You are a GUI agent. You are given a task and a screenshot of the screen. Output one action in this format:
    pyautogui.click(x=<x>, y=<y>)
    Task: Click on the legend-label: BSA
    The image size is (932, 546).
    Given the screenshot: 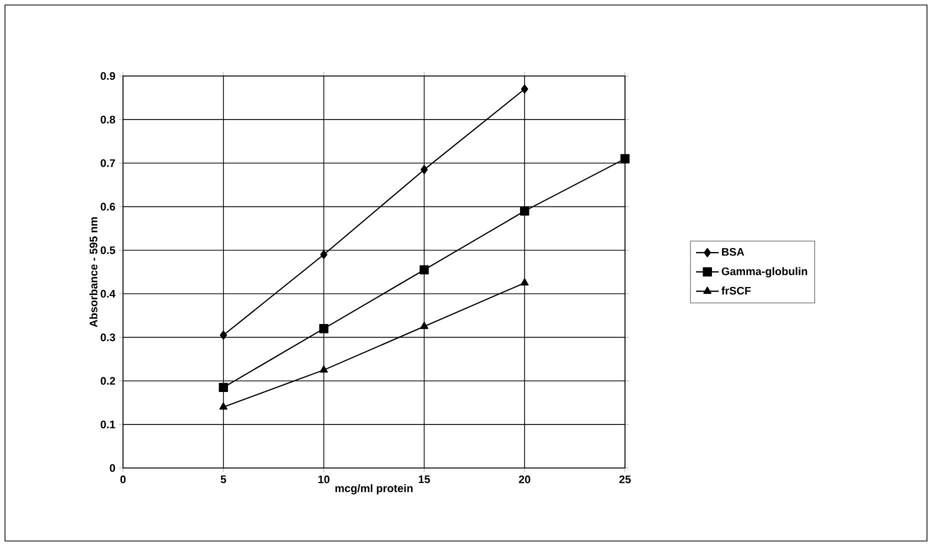 What is the action you would take?
    pyautogui.click(x=733, y=252)
    